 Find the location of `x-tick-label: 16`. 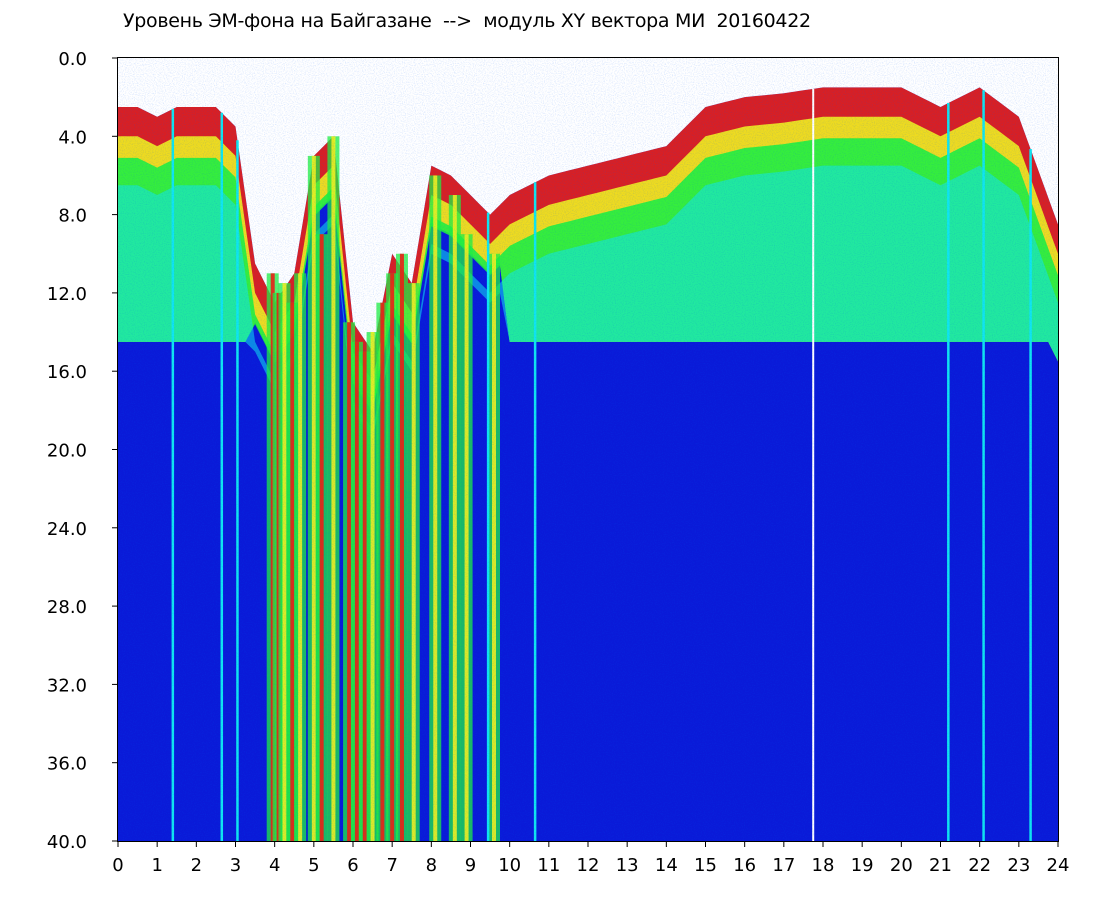

x-tick-label: 16 is located at coordinates (744, 865).